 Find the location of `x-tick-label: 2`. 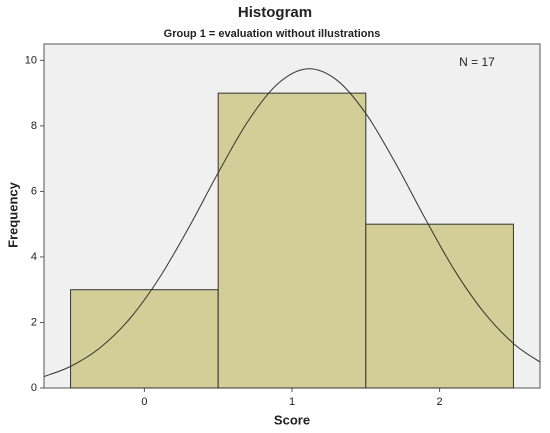

x-tick-label: 2 is located at coordinates (440, 402).